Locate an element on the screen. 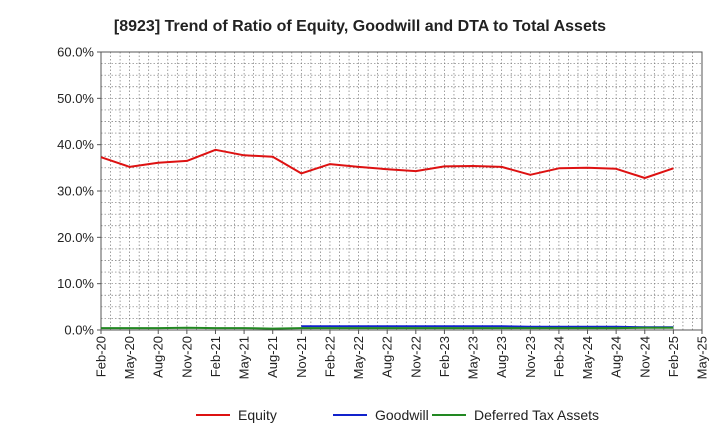 The image size is (720, 440). x-tick-label: May-25 is located at coordinates (702, 357).